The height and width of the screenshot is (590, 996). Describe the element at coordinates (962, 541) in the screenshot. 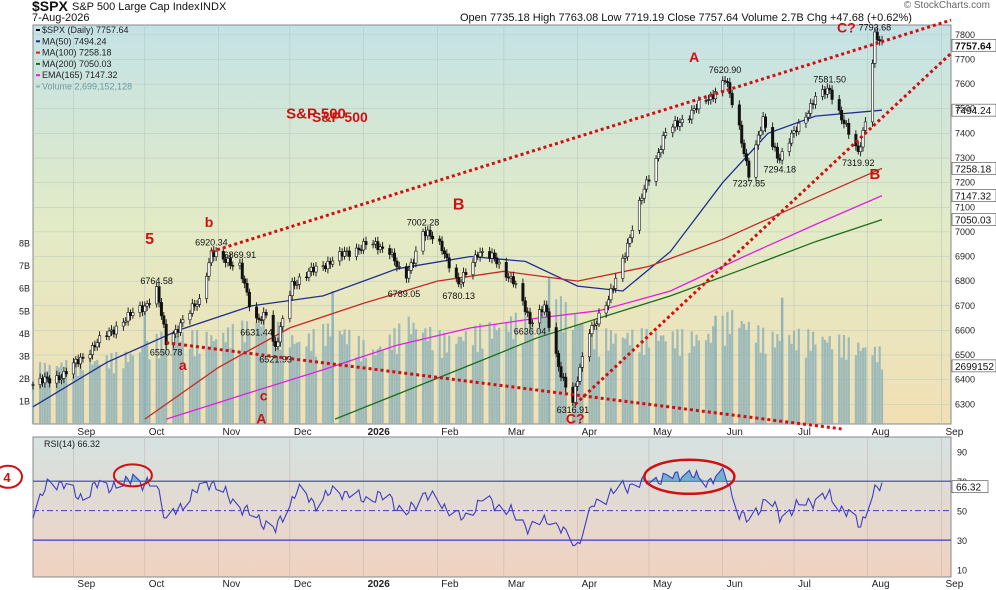

I see `rsi-y-tick-label: 30` at that location.